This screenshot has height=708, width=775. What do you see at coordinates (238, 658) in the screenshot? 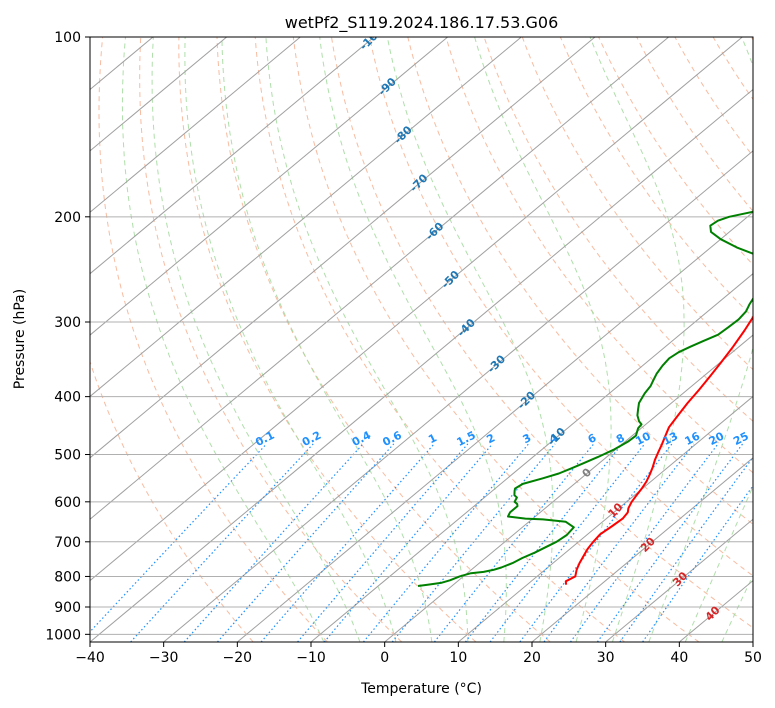
I see `x-tick-label: −20` at bounding box center [238, 658].